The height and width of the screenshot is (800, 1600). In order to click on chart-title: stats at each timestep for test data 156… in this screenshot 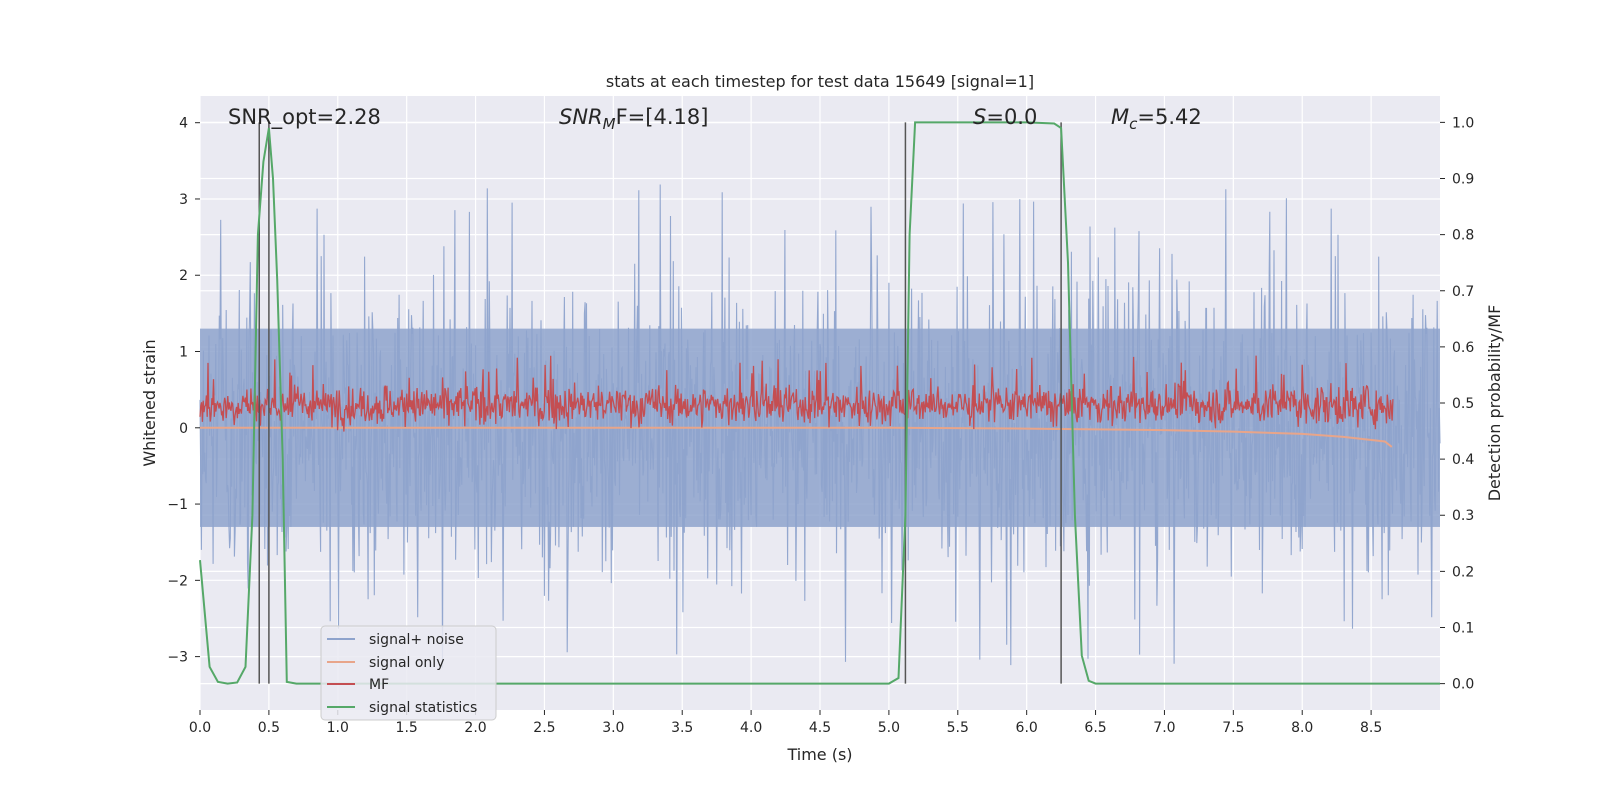, I will do `click(820, 81)`.